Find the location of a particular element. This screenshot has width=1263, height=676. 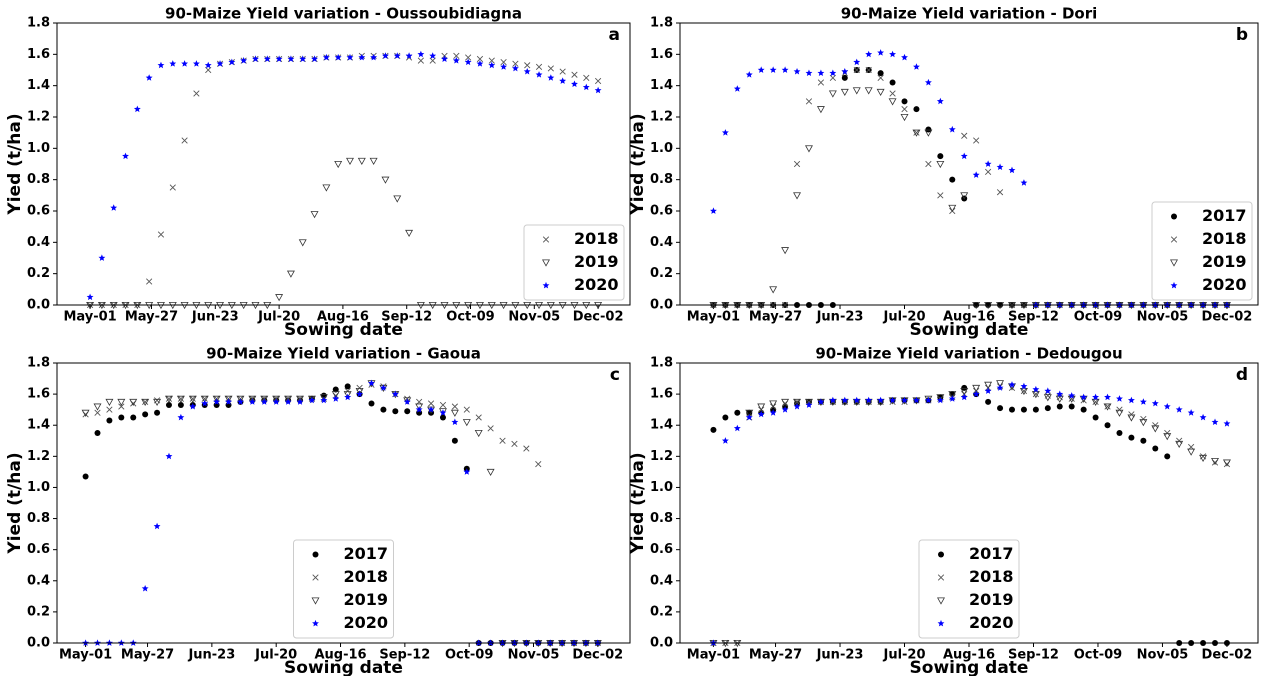

legend-label: 2019 is located at coordinates (991, 599).